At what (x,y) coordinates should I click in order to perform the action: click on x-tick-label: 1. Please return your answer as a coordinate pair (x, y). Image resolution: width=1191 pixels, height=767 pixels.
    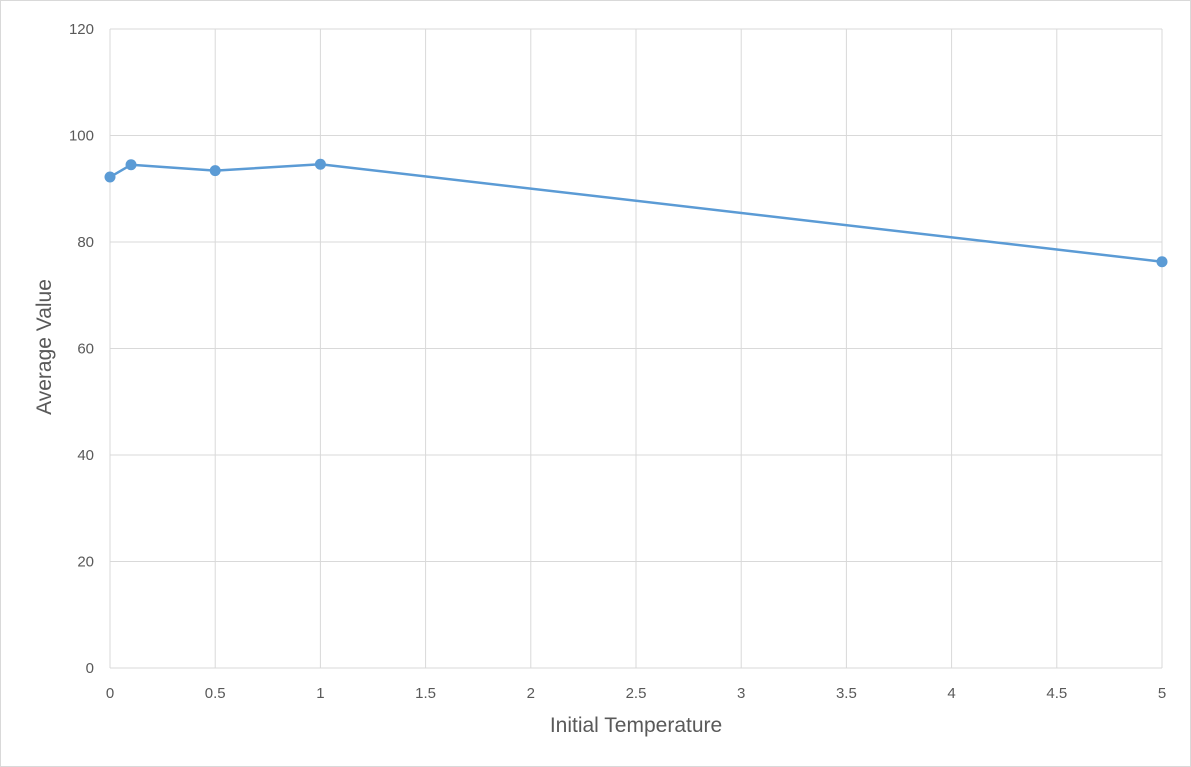
    Looking at the image, I should click on (320, 693).